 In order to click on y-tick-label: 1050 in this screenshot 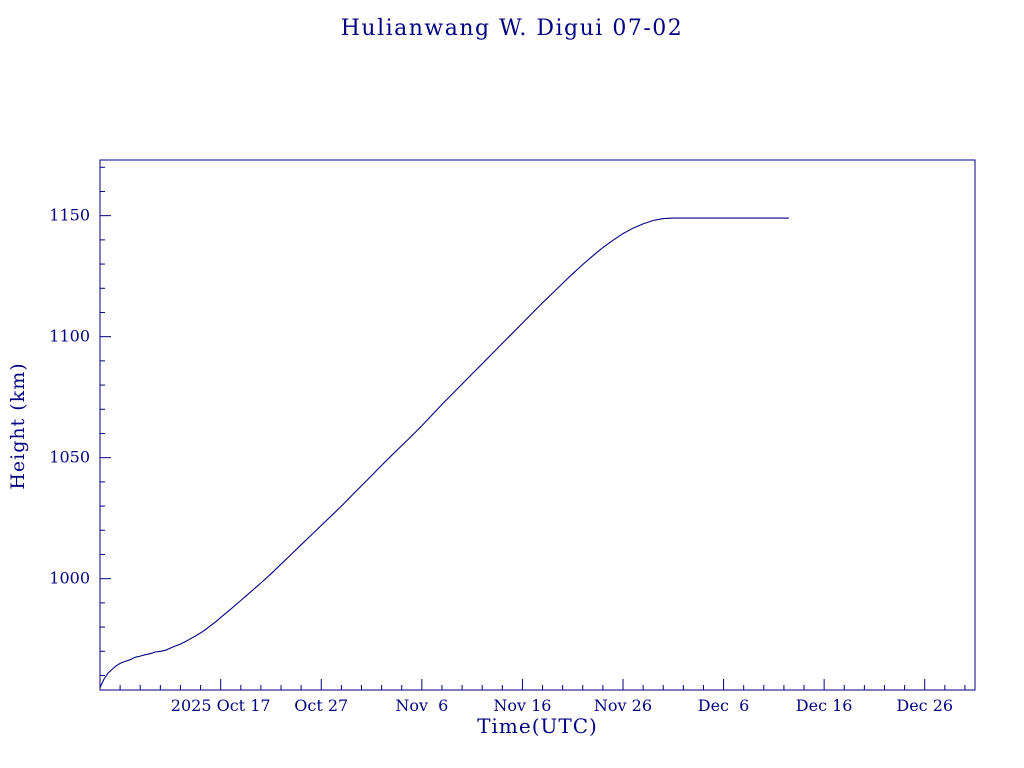, I will do `click(69, 457)`.